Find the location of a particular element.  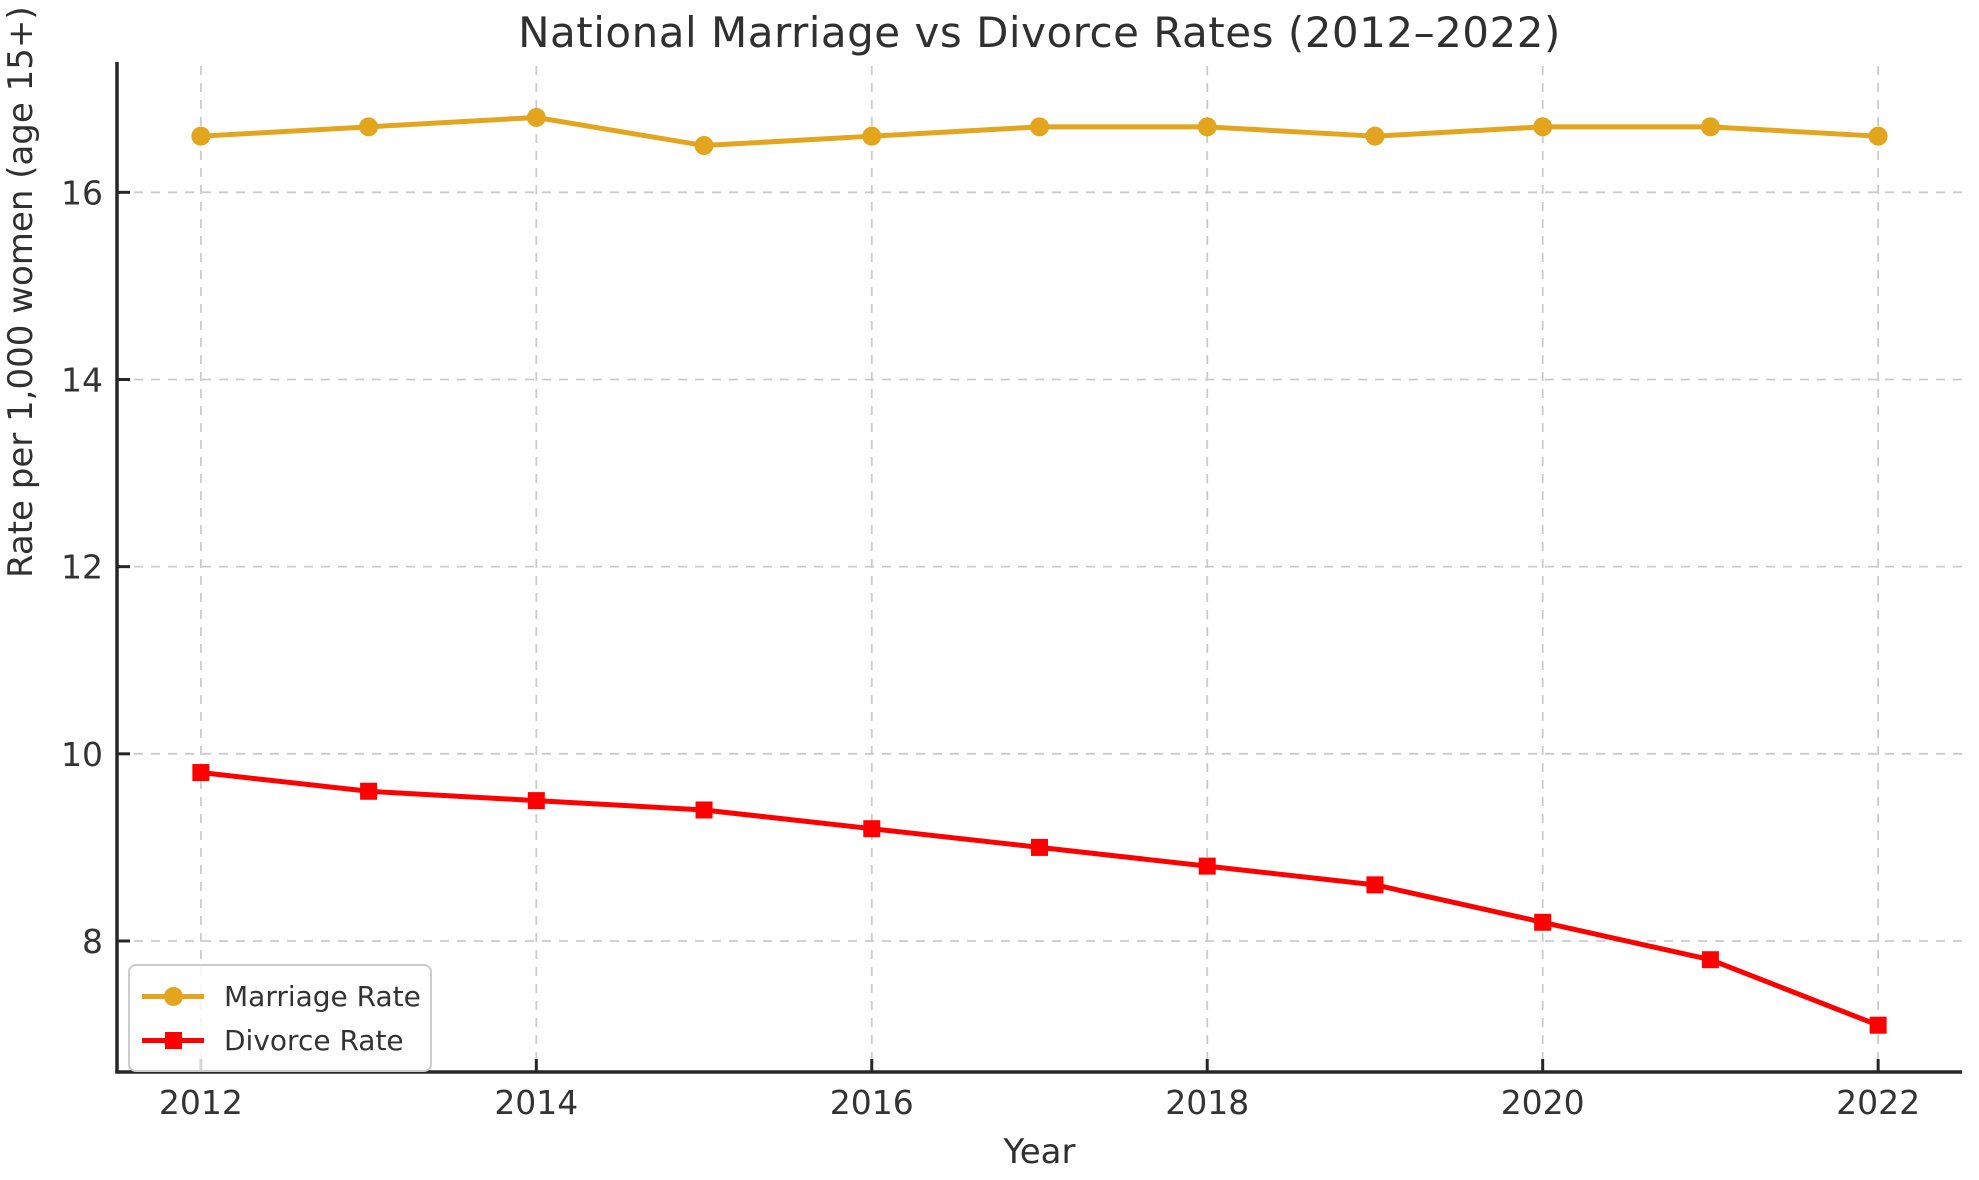

x-tick-label: 2020 is located at coordinates (1543, 1102).